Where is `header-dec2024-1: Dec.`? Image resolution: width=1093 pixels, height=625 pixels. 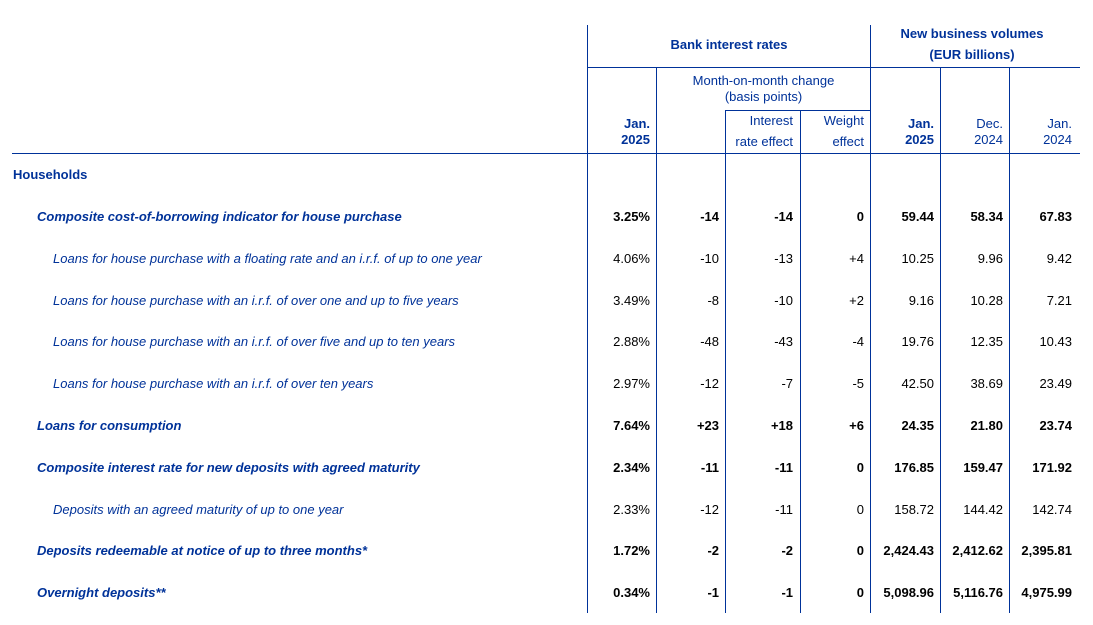 header-dec2024-1: Dec. is located at coordinates (989, 123).